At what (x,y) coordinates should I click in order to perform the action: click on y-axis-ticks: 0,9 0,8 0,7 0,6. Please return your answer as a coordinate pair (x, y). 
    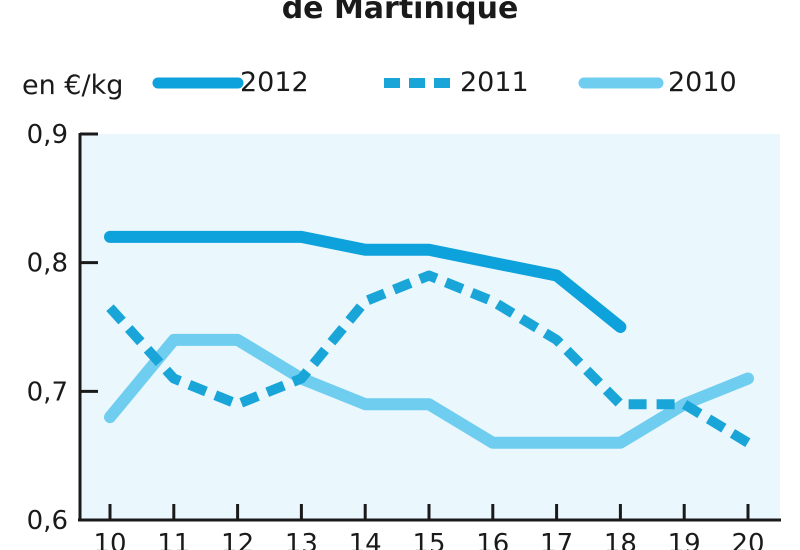
    Looking at the image, I should click on (62, 328).